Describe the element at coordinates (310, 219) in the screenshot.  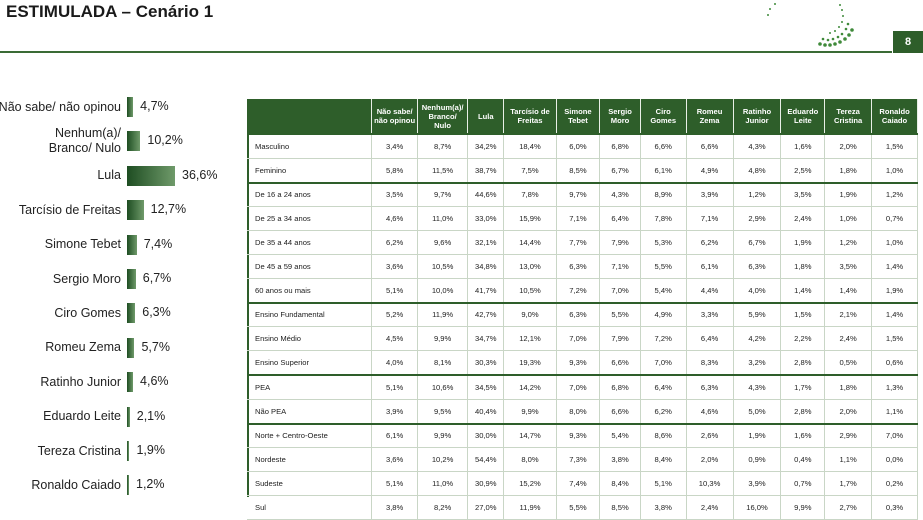
I see `row-label: De 25 a 34 anos` at that location.